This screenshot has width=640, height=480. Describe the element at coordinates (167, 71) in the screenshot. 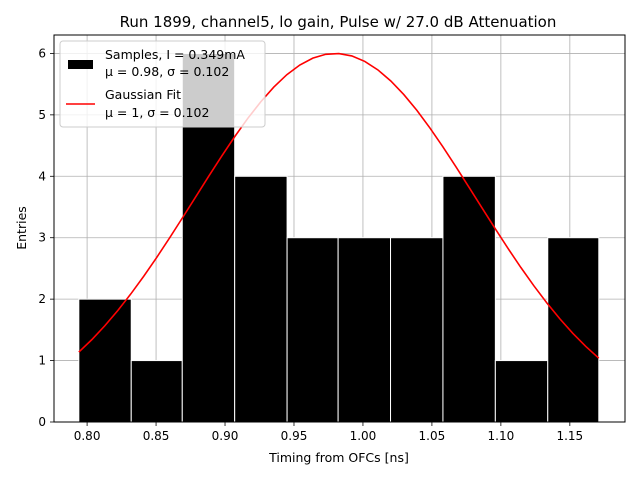

I see `legend-samples-stats: μ = 0.98, σ = 0.102` at that location.